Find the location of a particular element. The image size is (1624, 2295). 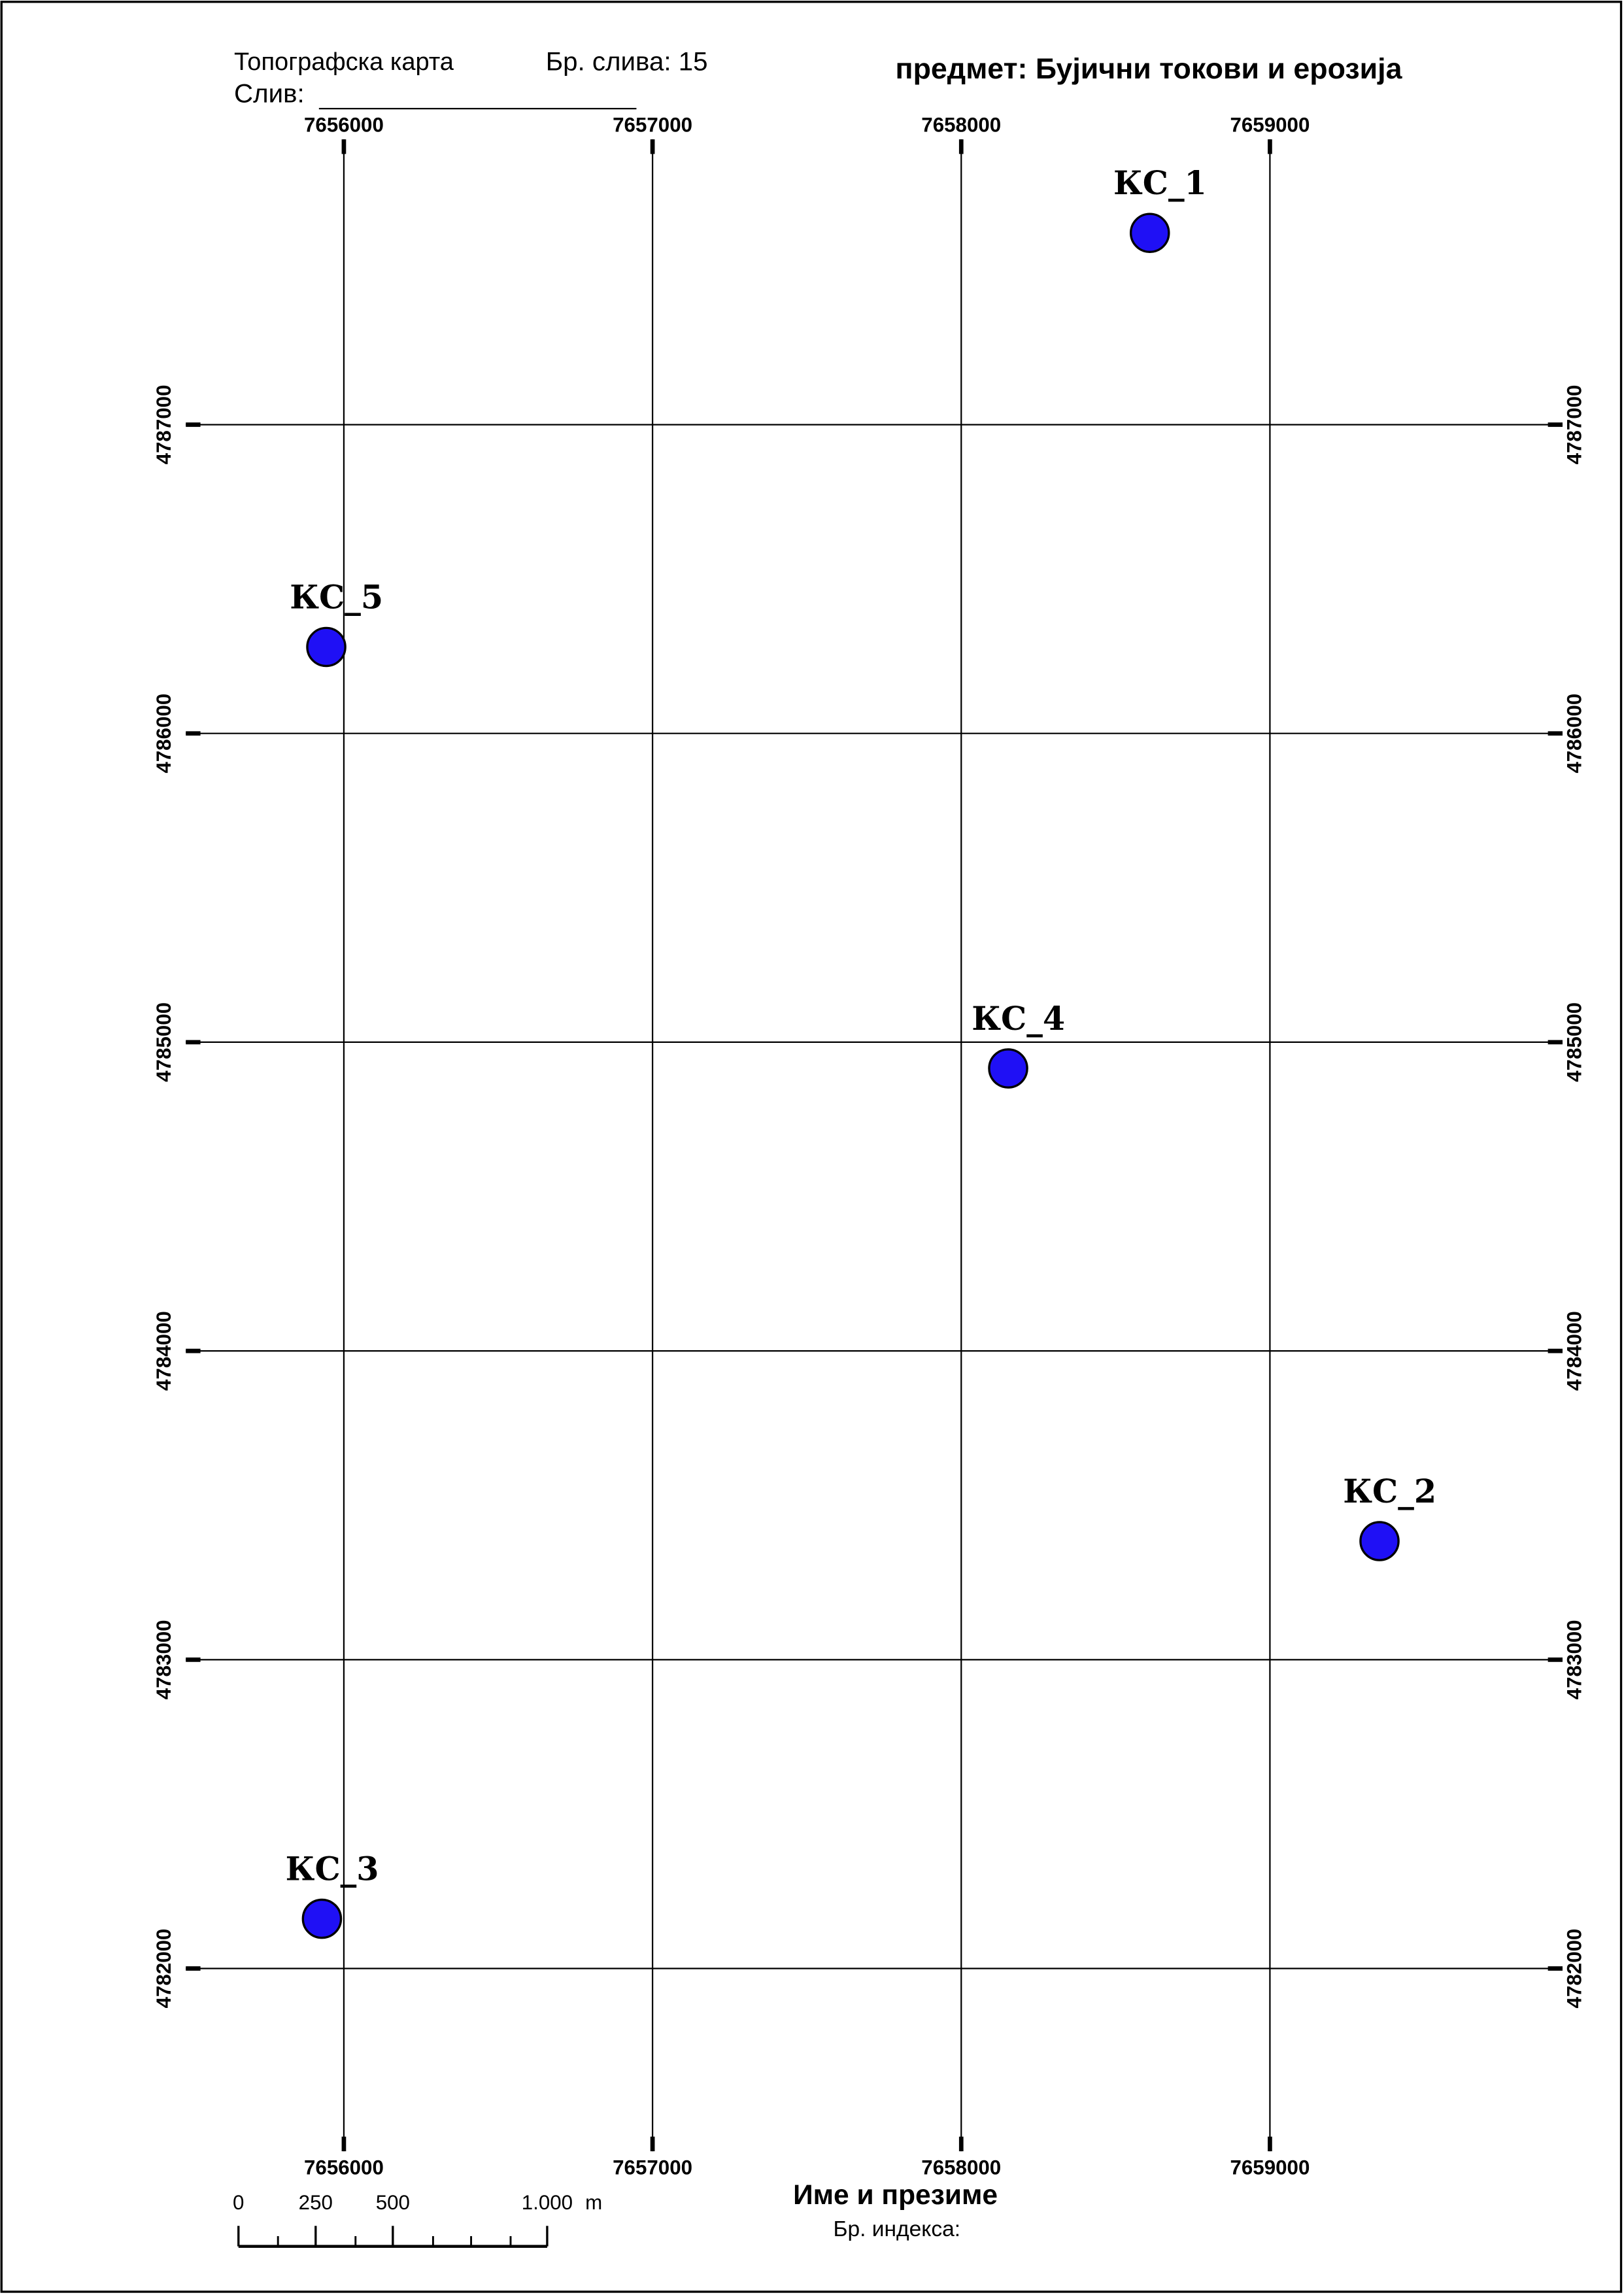

student-index: Бр. индекса: is located at coordinates (896, 2229).